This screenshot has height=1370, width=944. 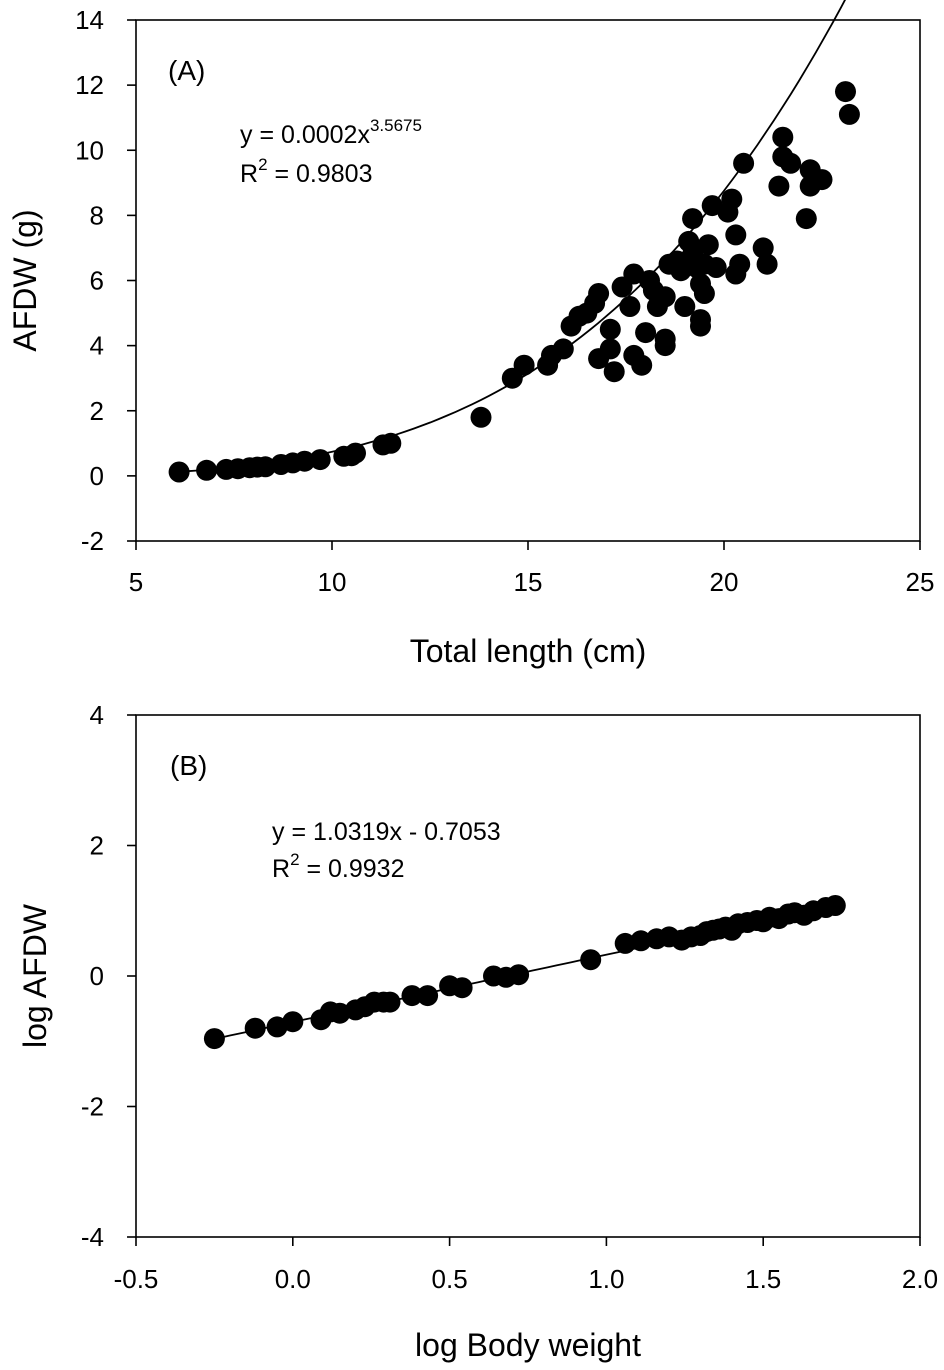 What do you see at coordinates (136, 582) in the screenshot?
I see `x-tick-label: 5` at bounding box center [136, 582].